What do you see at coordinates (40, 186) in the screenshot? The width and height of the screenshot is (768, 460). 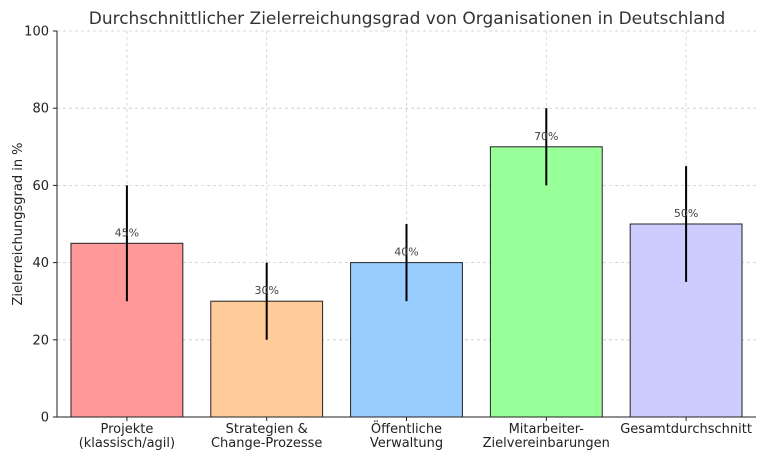 I see `y-tick-label-3: 60` at bounding box center [40, 186].